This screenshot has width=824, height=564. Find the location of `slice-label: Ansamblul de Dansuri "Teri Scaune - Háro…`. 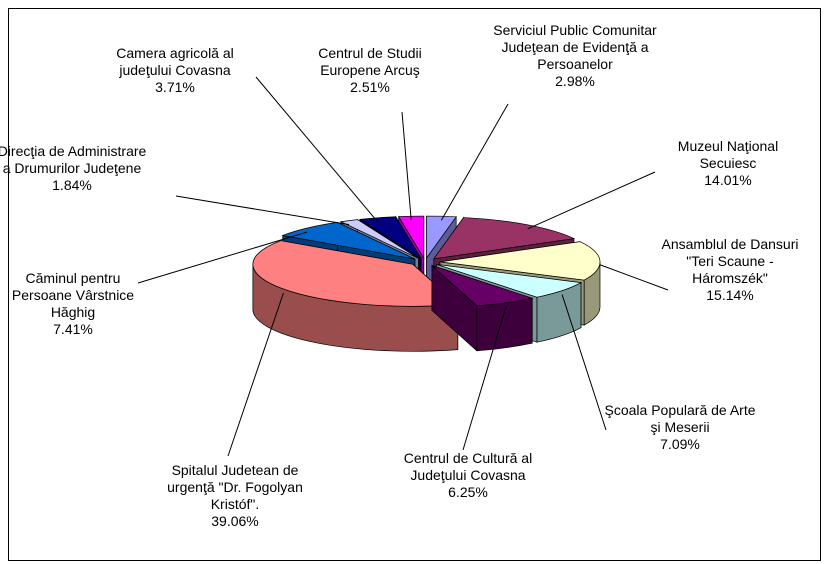

slice-label: Ansamblul de Dansuri "Teri Scaune - Háro… is located at coordinates (730, 270).